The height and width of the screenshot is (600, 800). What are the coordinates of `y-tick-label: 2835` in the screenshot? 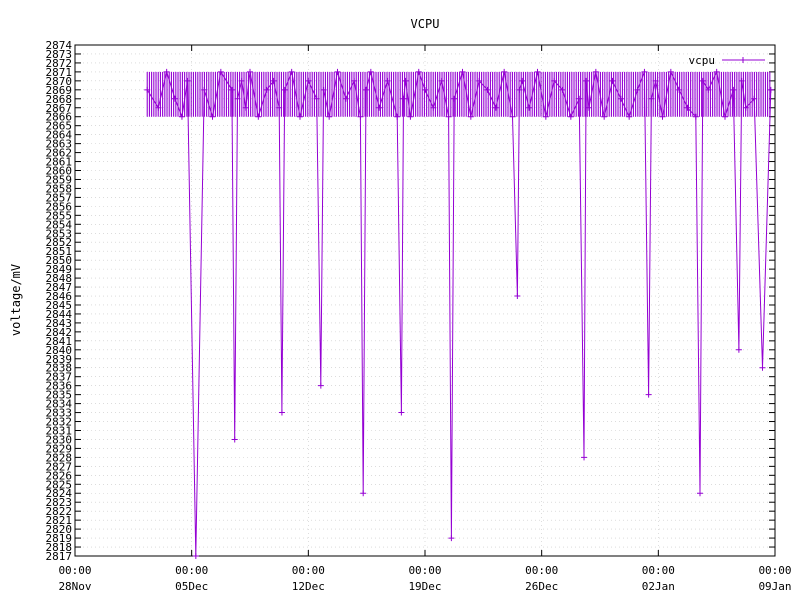 It's located at (59, 395).